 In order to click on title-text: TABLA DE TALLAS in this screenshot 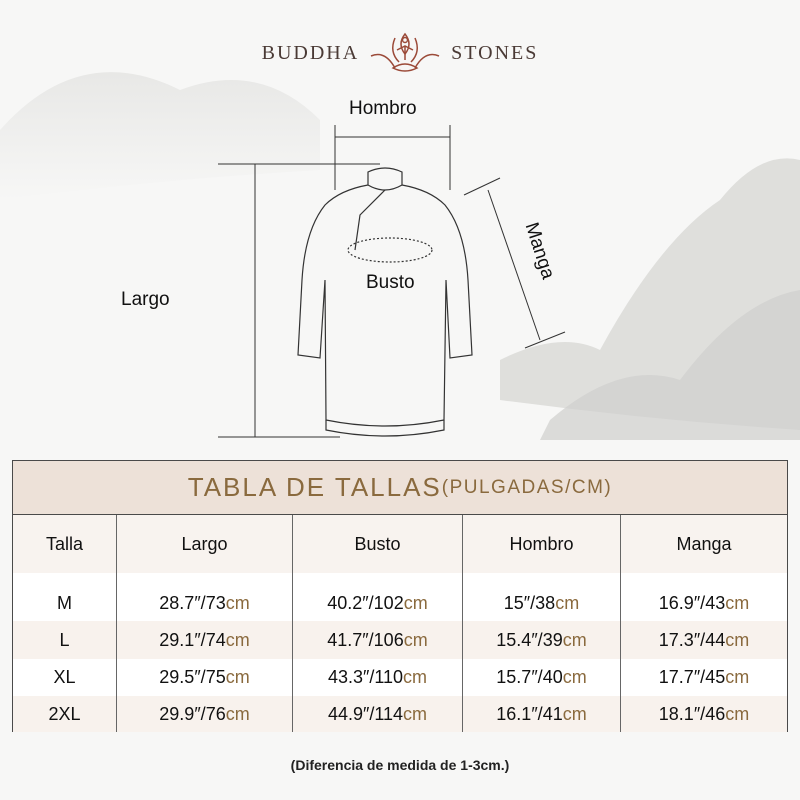, I will do `click(314, 487)`.